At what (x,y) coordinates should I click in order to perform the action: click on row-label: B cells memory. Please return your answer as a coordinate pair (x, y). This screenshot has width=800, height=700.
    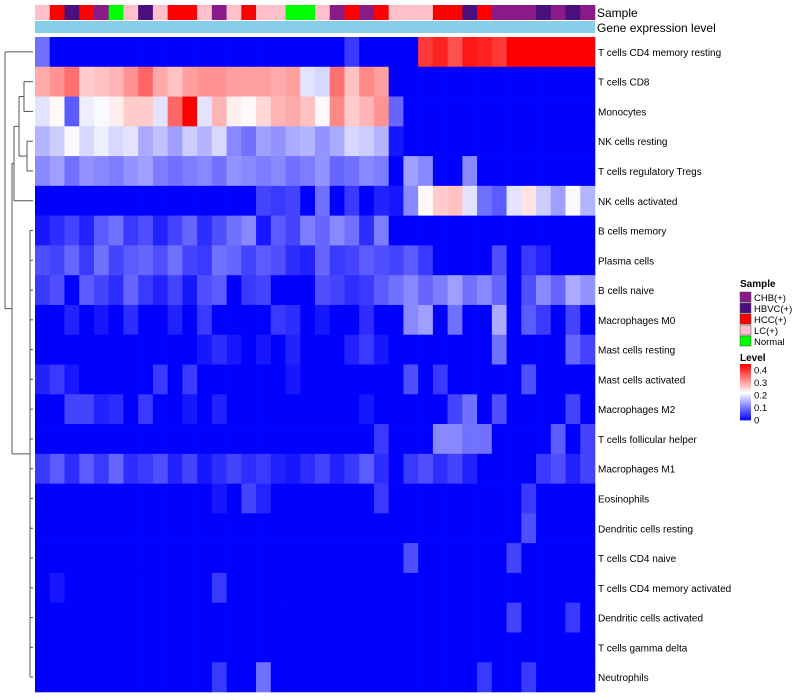
    Looking at the image, I should click on (632, 232).